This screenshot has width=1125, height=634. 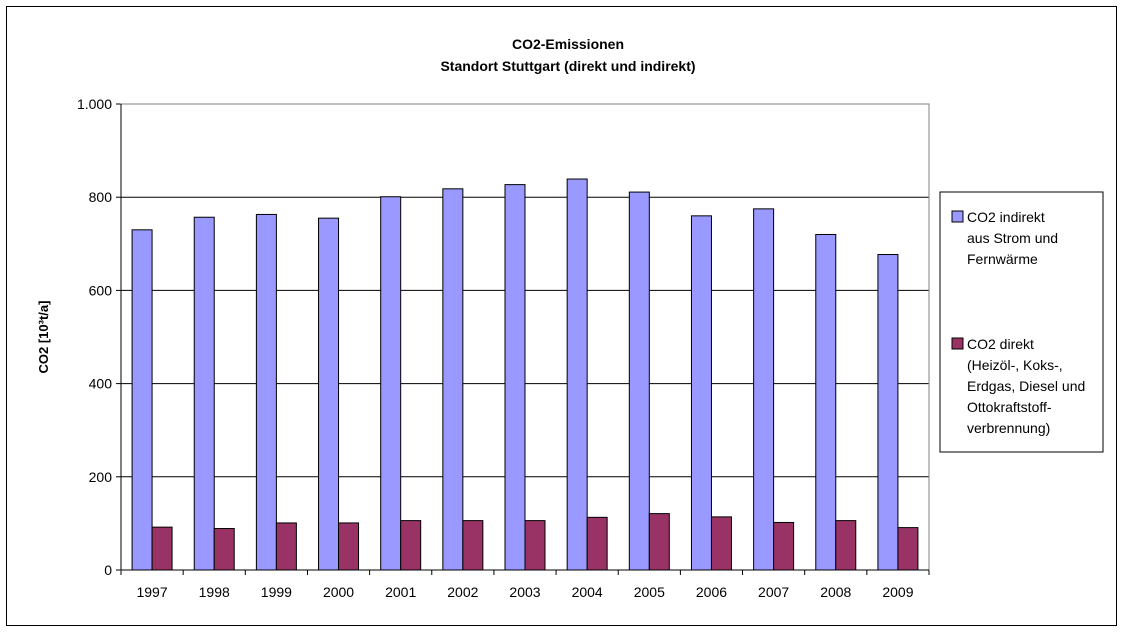 What do you see at coordinates (773, 592) in the screenshot?
I see `x-tick-label: 2007` at bounding box center [773, 592].